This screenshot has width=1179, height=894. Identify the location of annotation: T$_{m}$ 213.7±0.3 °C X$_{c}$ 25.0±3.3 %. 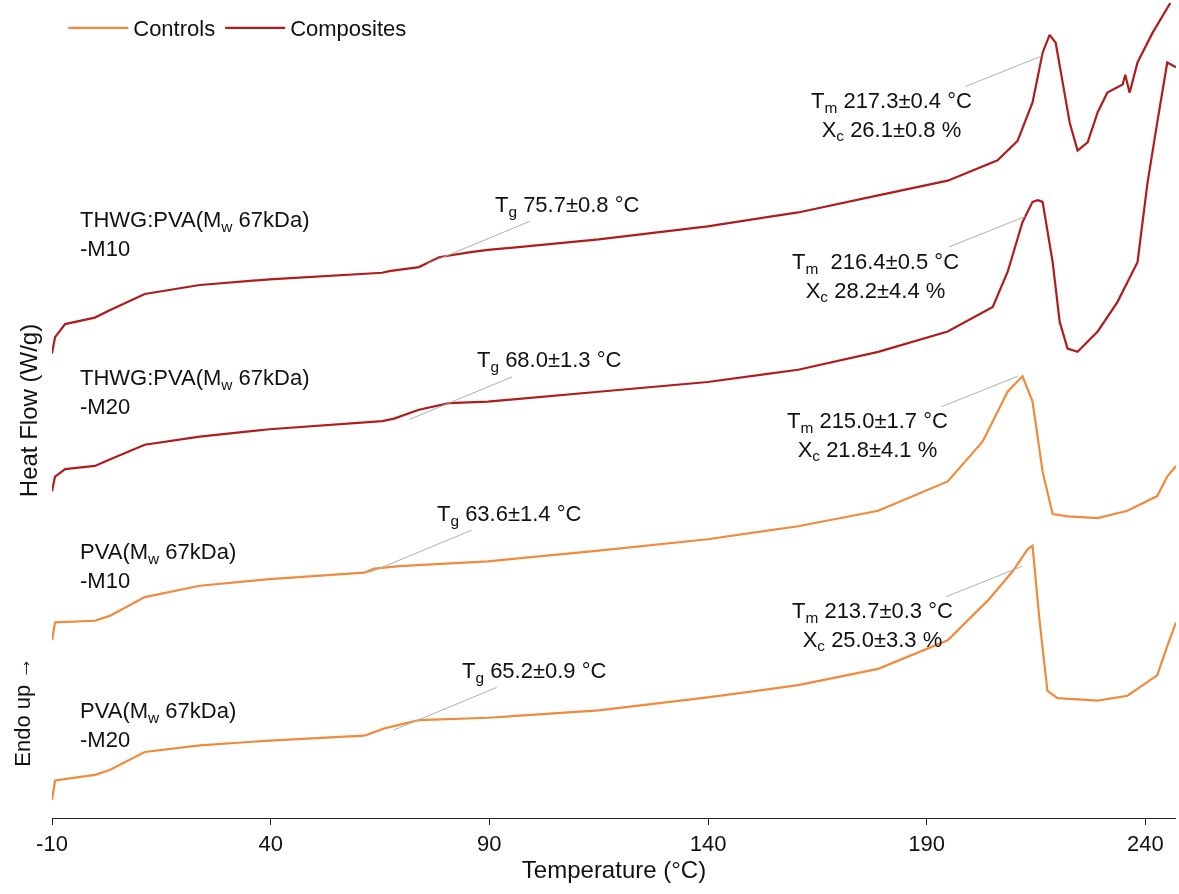
(873, 626).